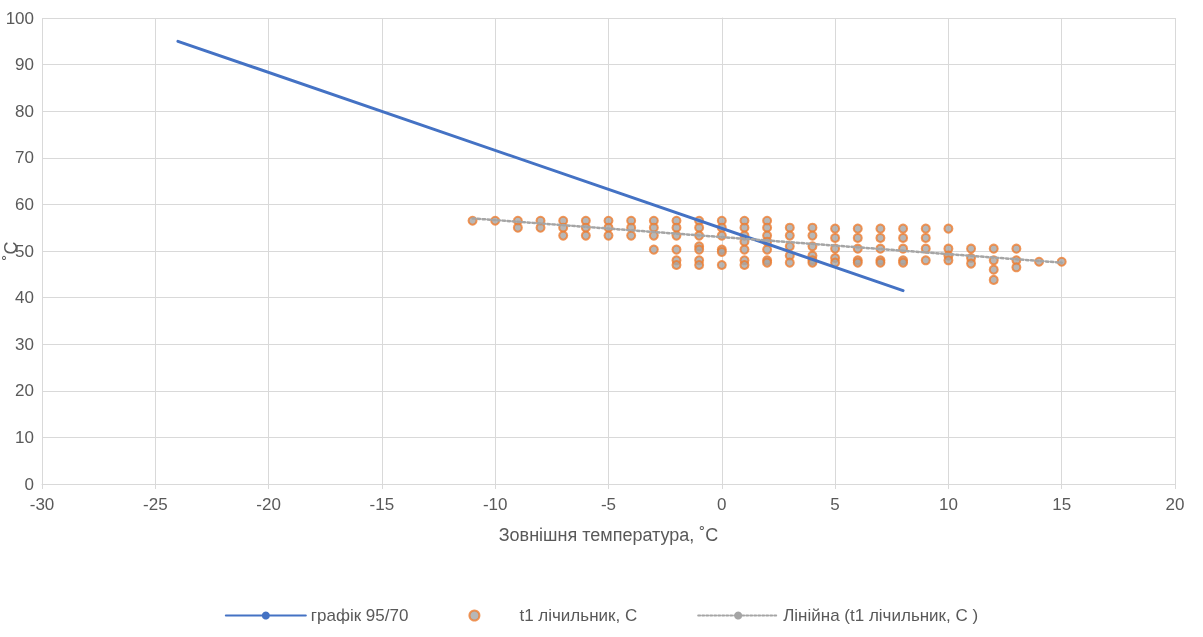 The image size is (1203, 637). I want to click on y-tick-label: 10, so click(24, 437).